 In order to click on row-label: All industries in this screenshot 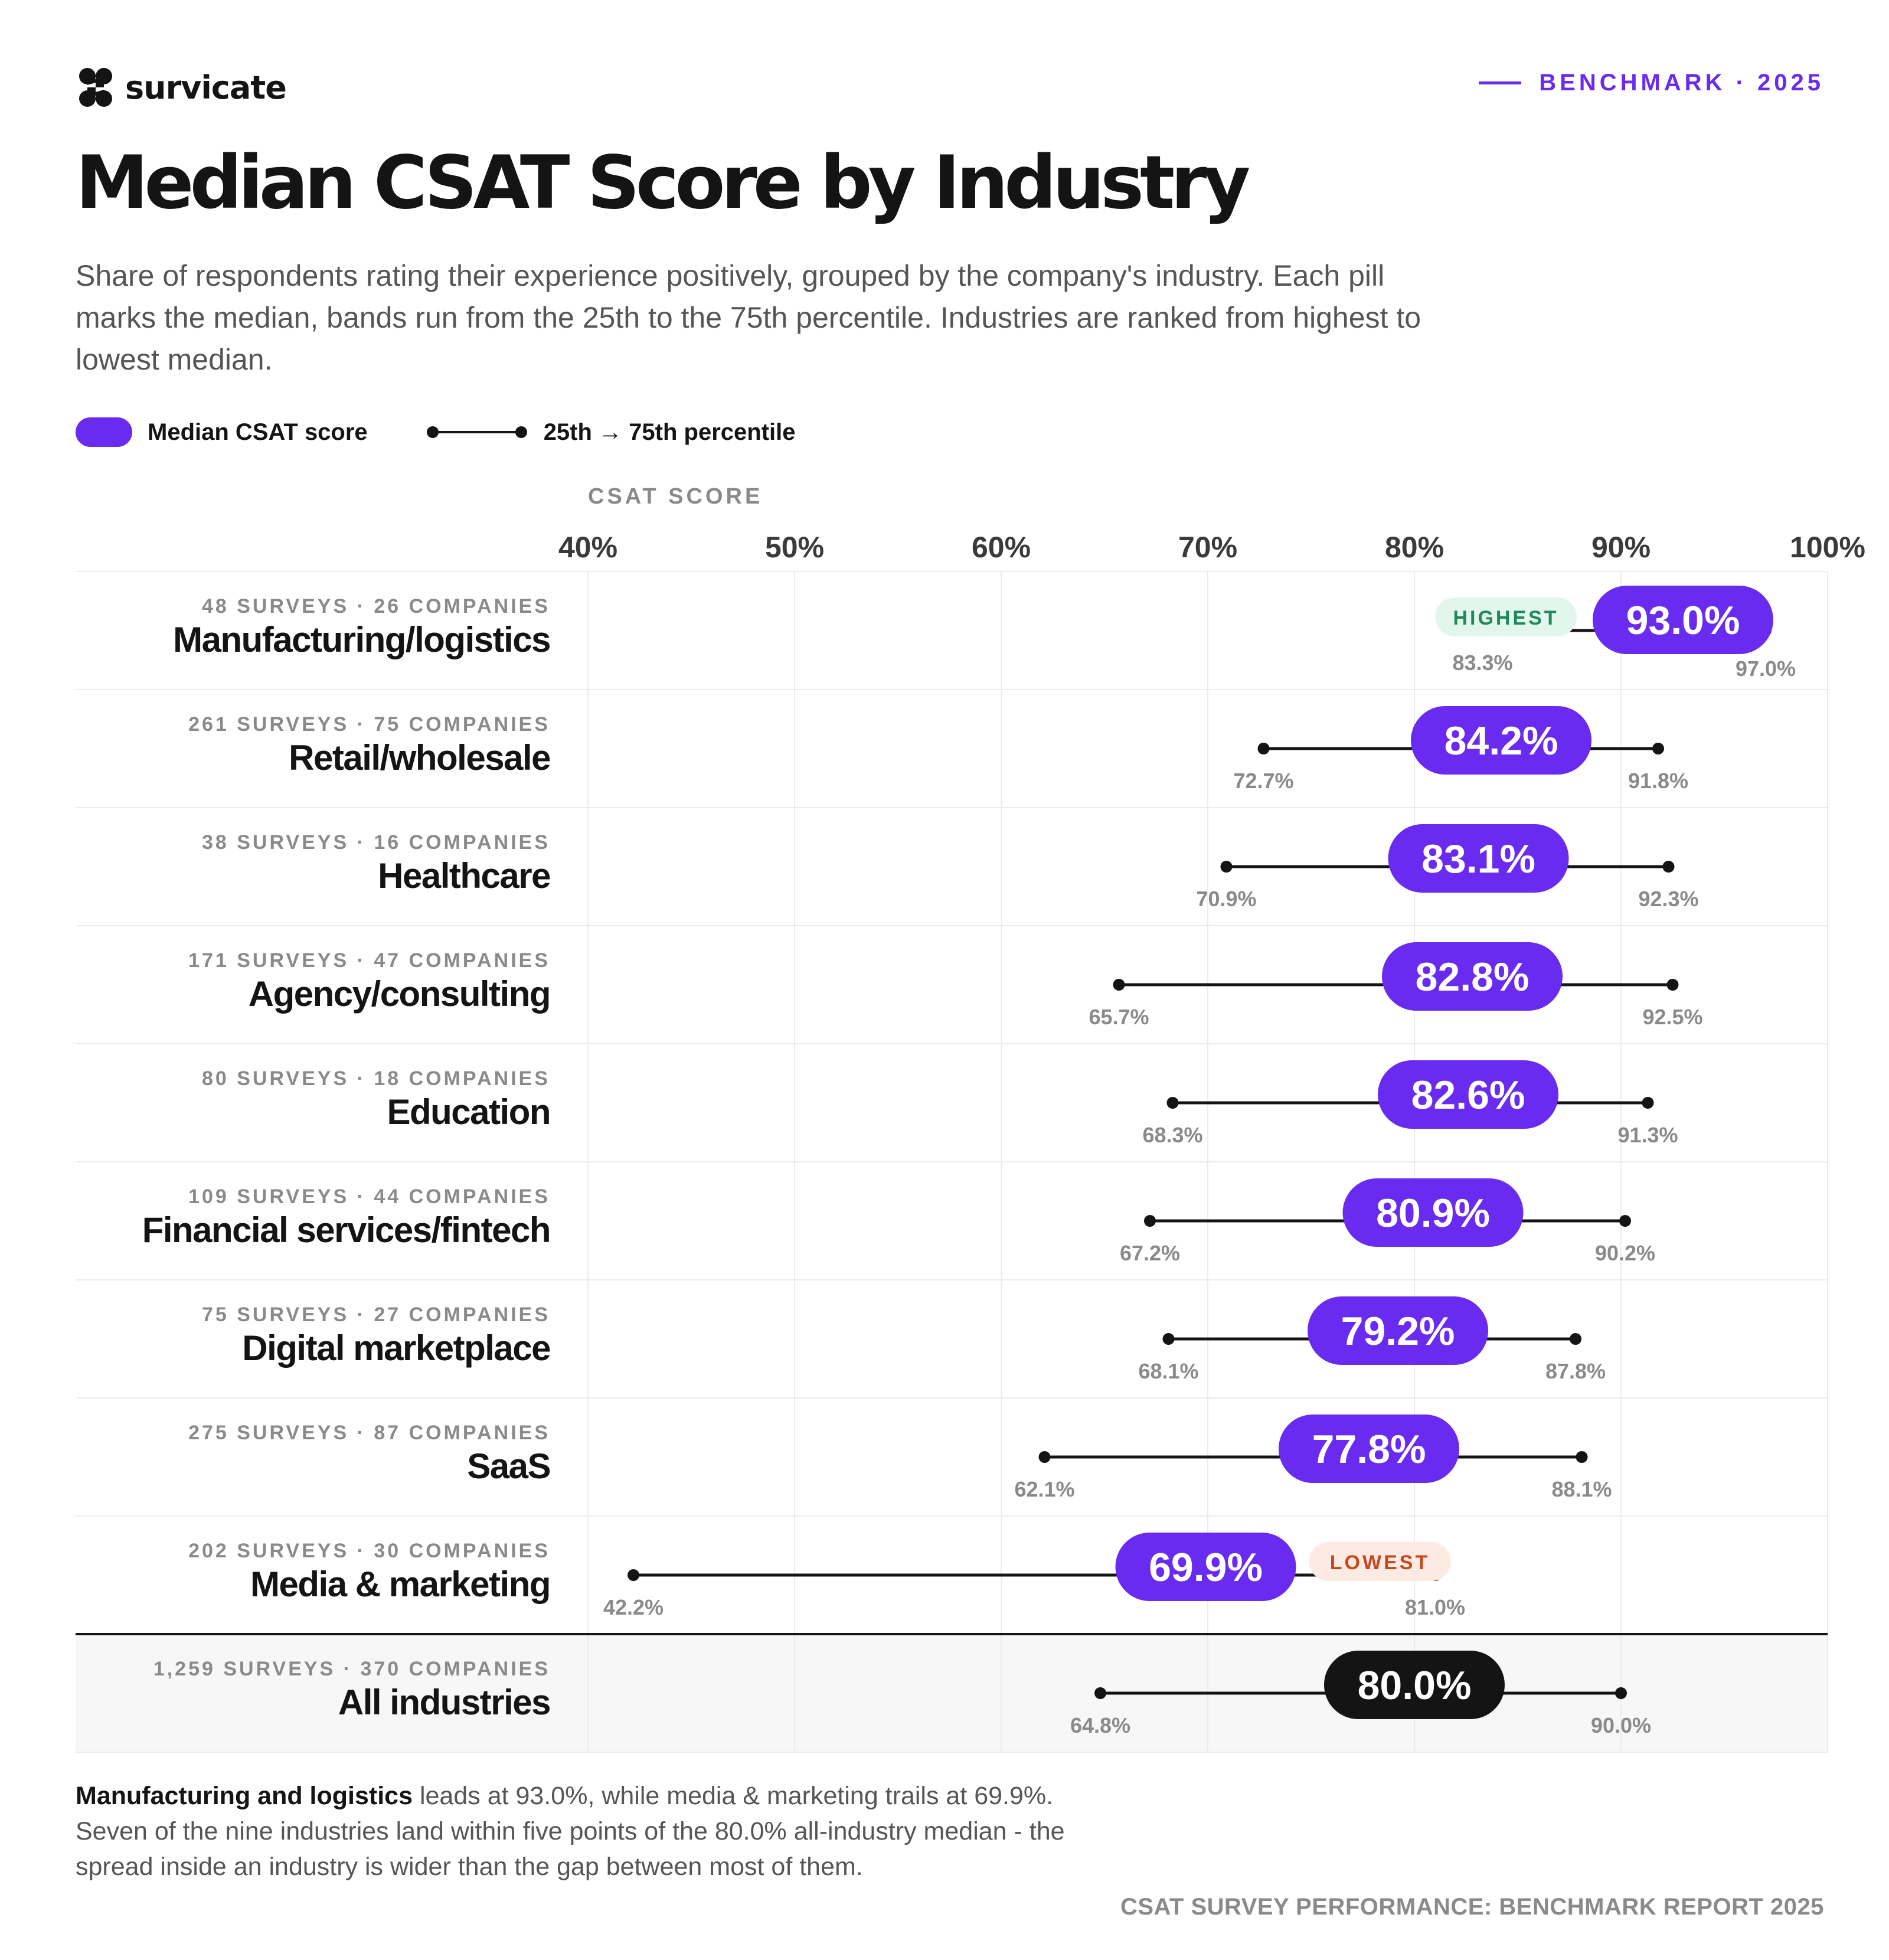, I will do `click(444, 1703)`.